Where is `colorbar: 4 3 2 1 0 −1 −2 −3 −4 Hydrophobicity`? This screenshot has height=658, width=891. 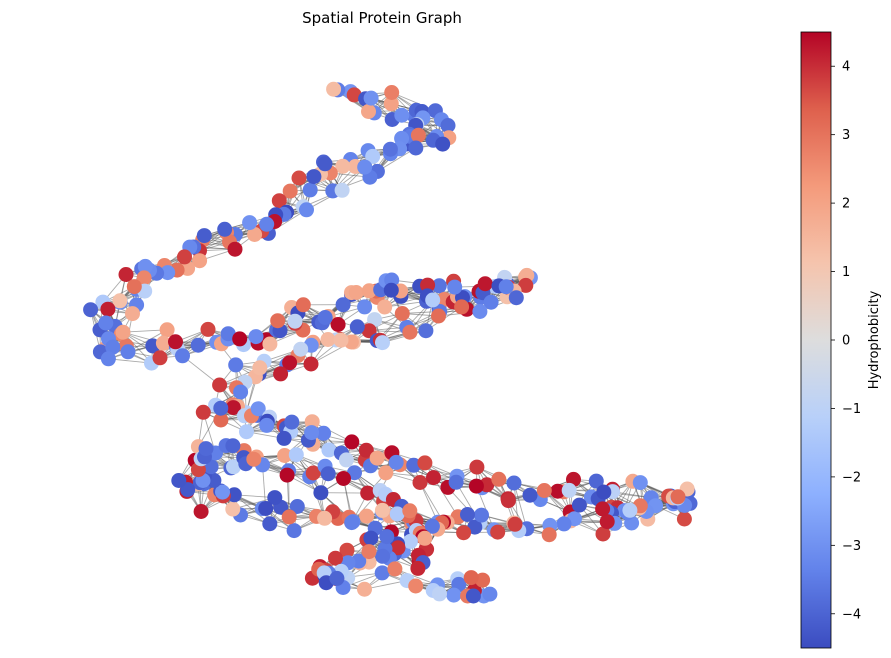
colorbar: 4 3 2 1 0 −1 −2 −3 −4 Hydrophobicity is located at coordinates (841, 340).